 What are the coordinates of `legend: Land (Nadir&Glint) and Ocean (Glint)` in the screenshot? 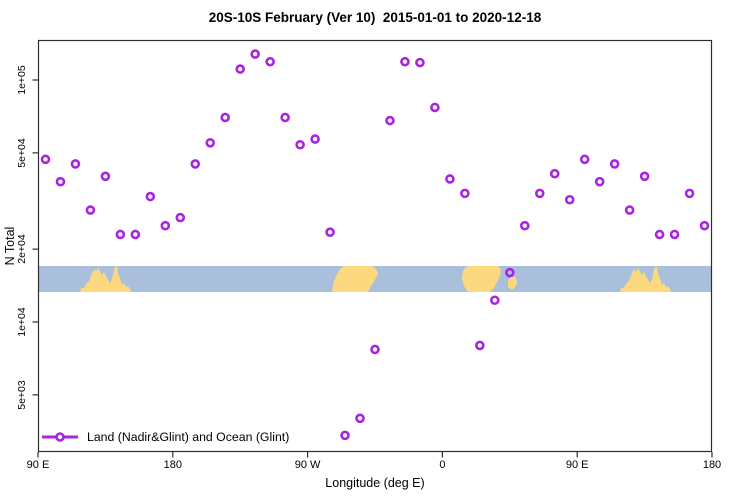 It's located at (164, 437).